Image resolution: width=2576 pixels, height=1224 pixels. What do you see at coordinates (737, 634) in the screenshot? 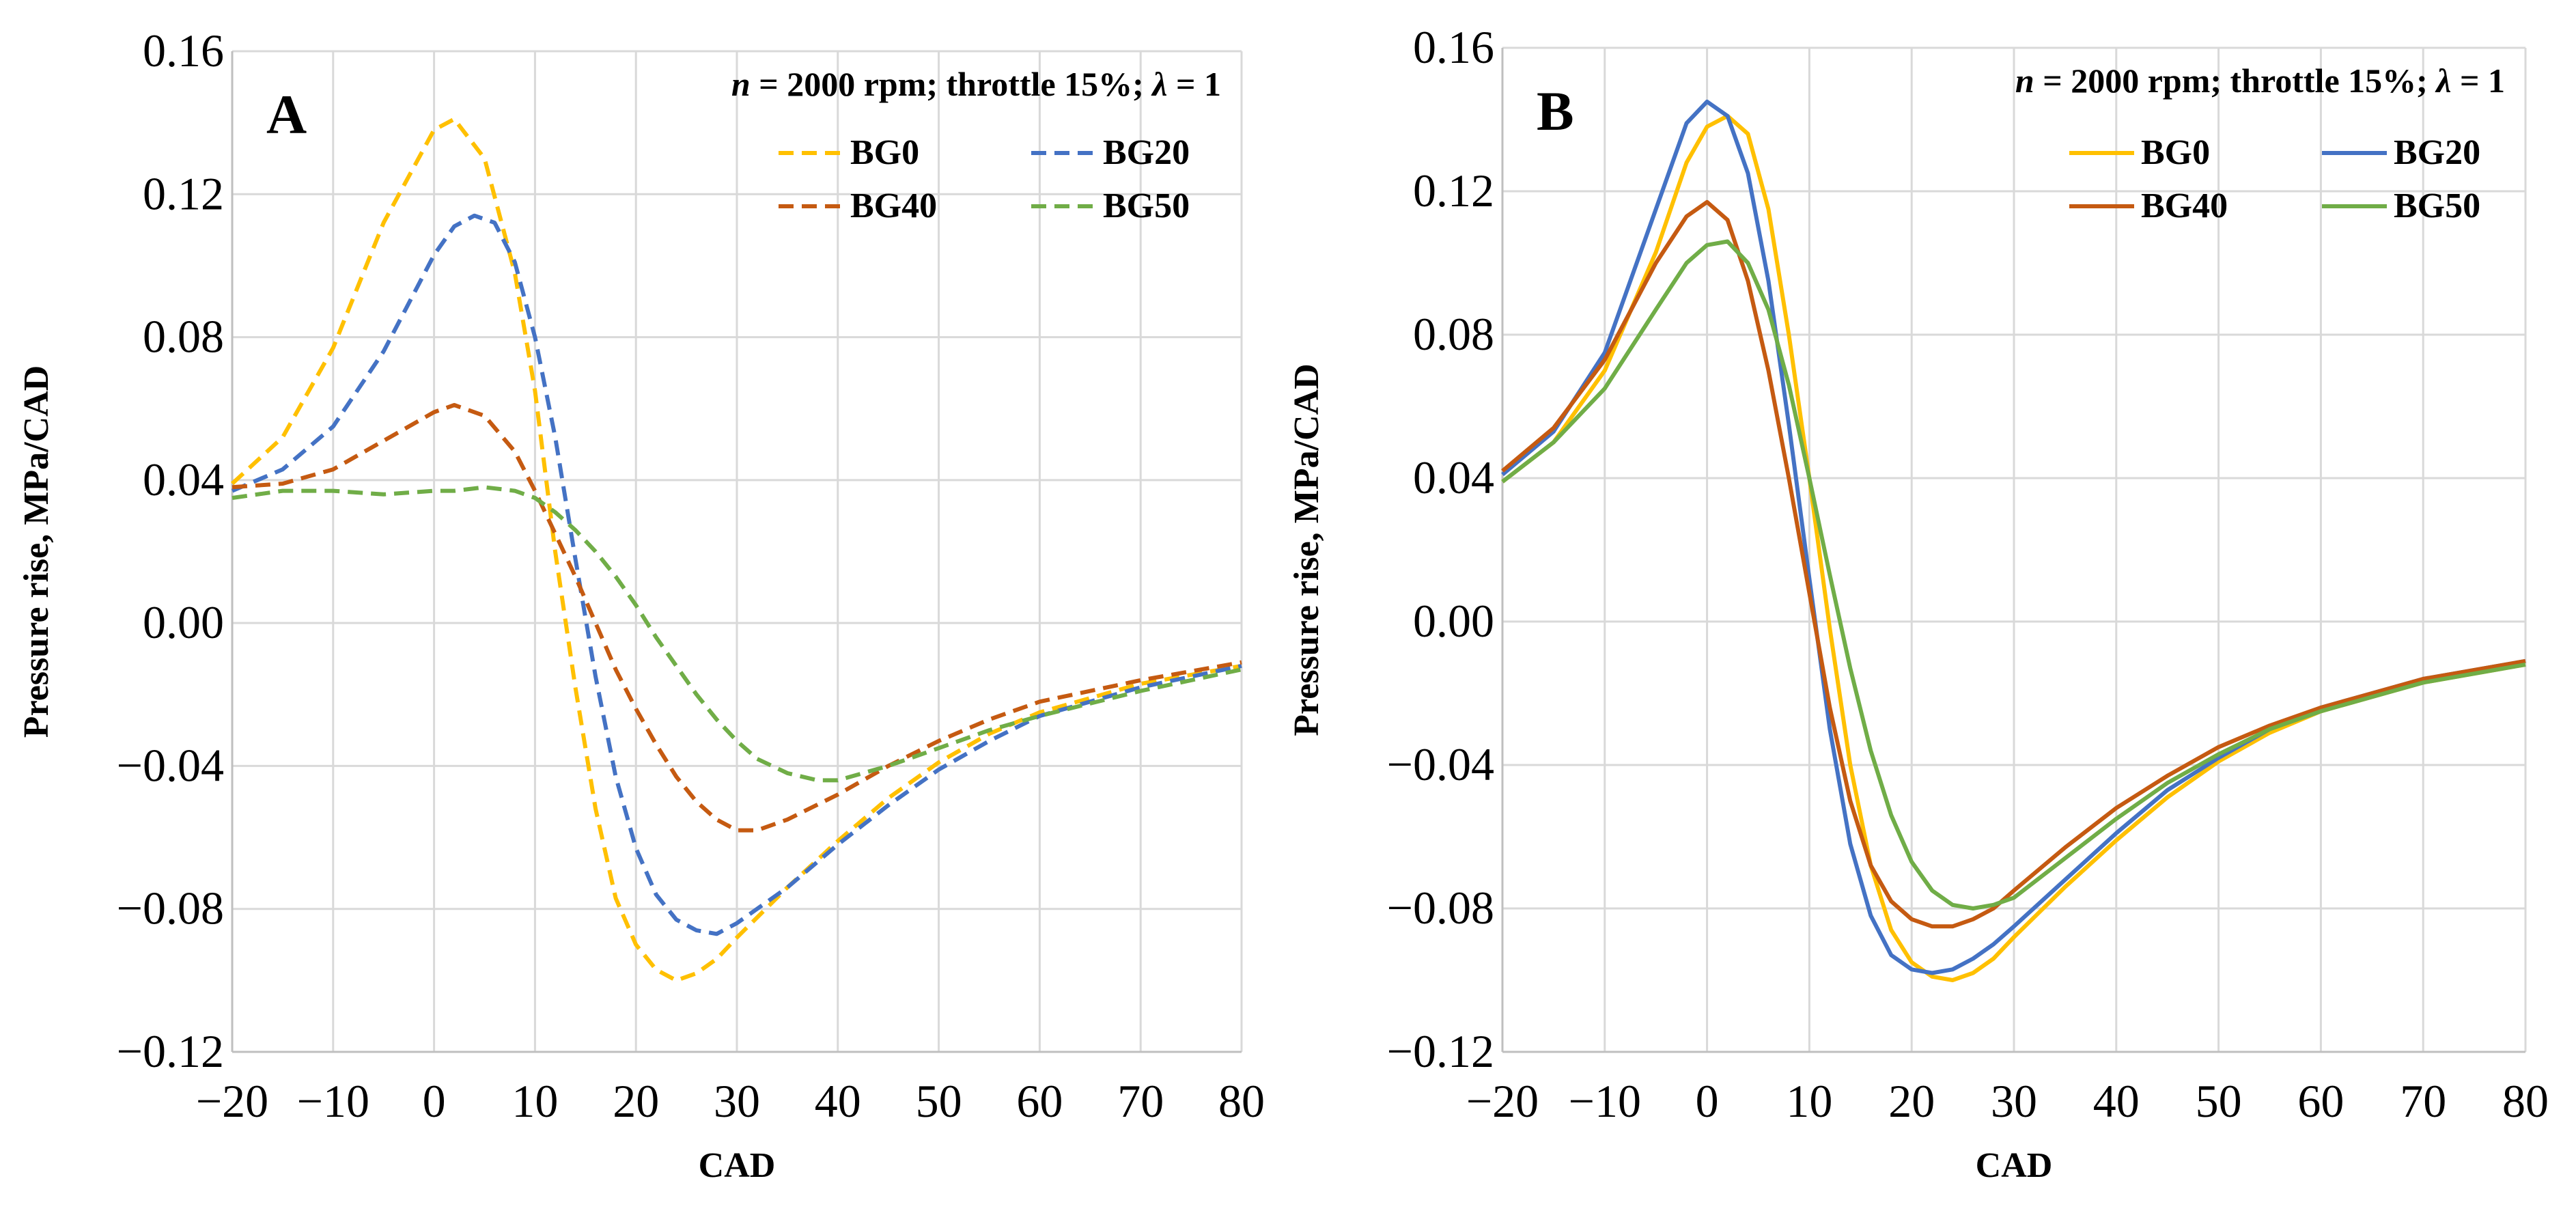
I see `series-line-bg50` at bounding box center [737, 634].